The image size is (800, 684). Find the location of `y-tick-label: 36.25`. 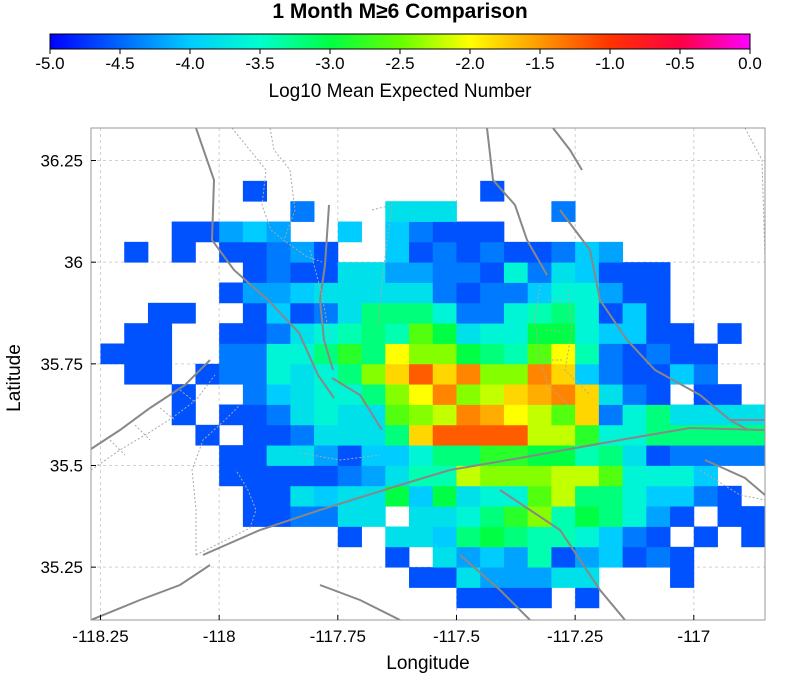

y-tick-label: 36.25 is located at coordinates (61, 161).